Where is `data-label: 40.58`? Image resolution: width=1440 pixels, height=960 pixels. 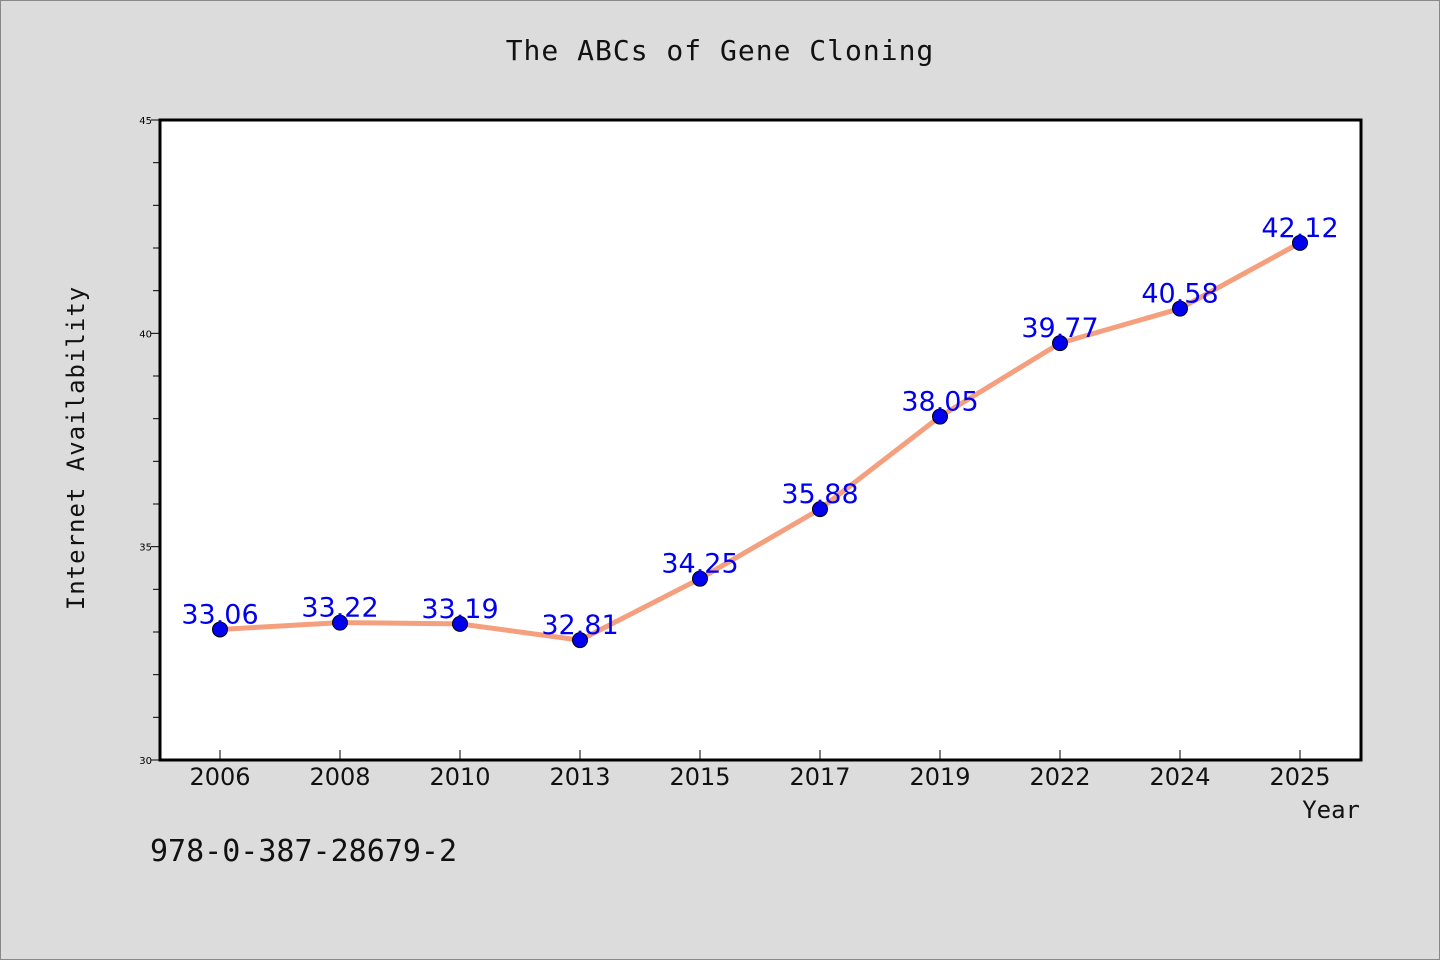 data-label: 40.58 is located at coordinates (1179, 294).